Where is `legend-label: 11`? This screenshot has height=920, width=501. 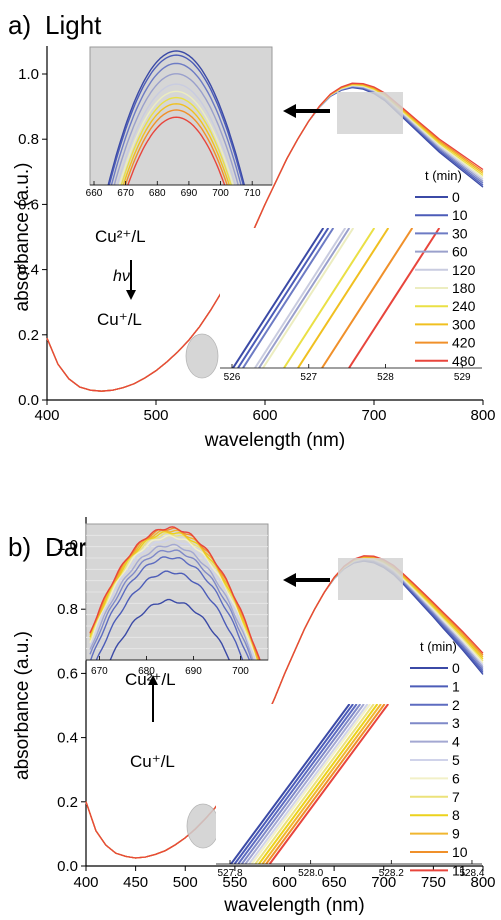
legend-label: 11 is located at coordinates (459, 870).